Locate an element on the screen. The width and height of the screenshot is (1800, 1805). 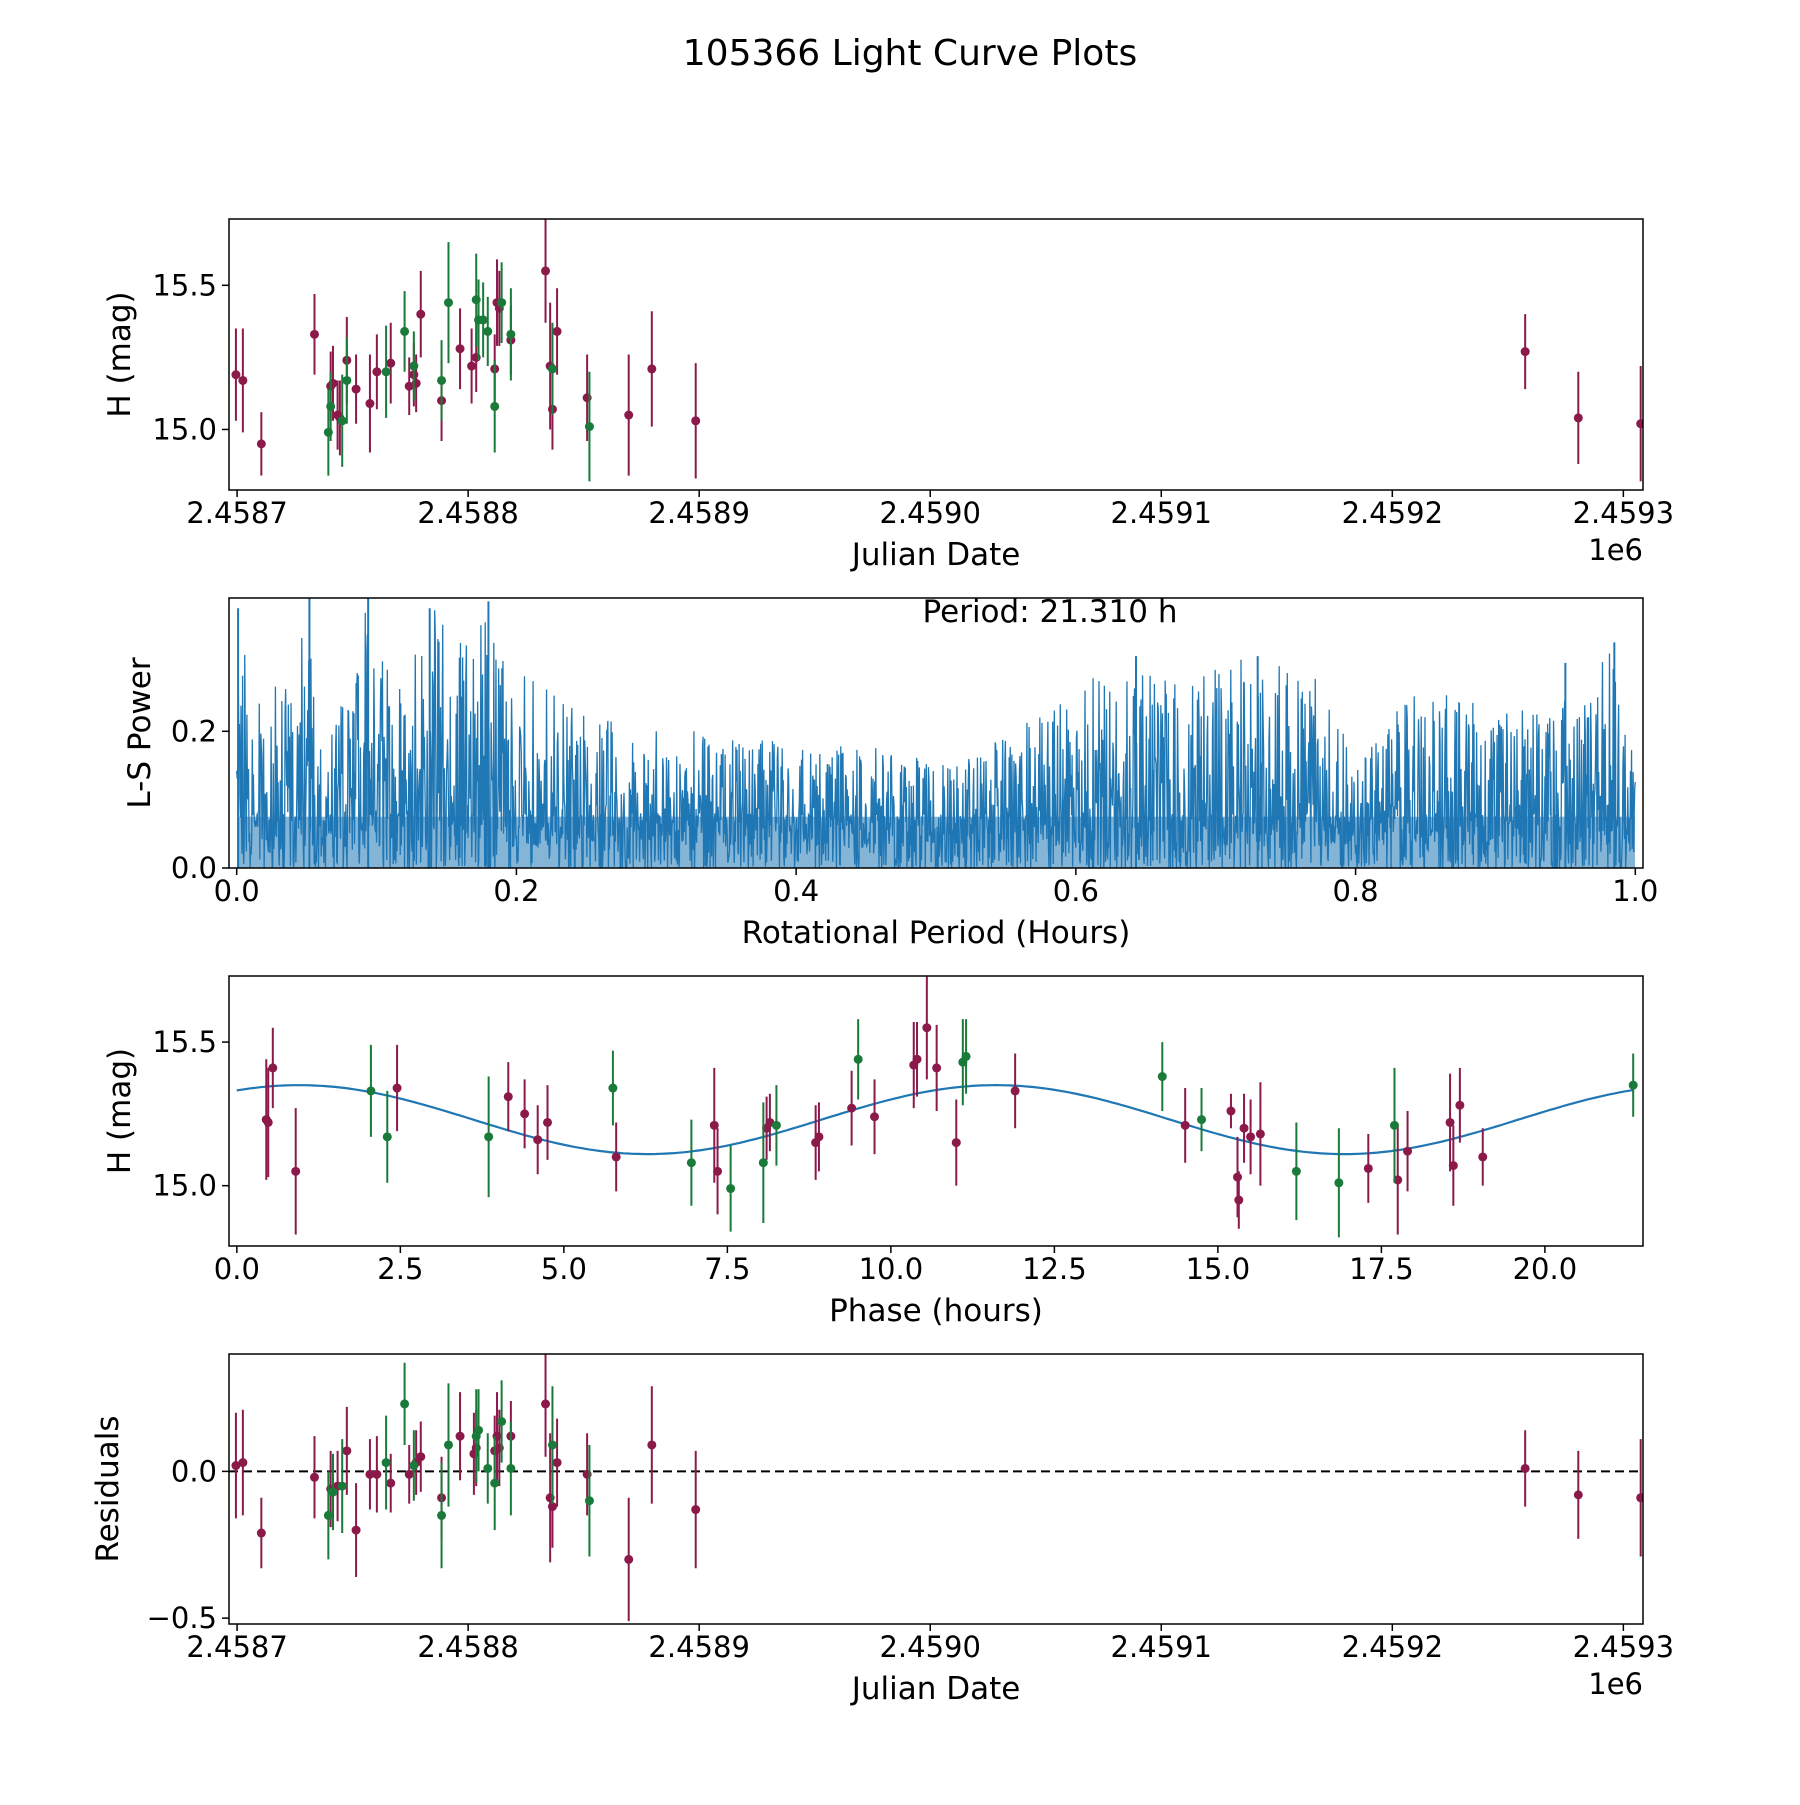
x-tick-label: 15.0 is located at coordinates (1218, 1269).